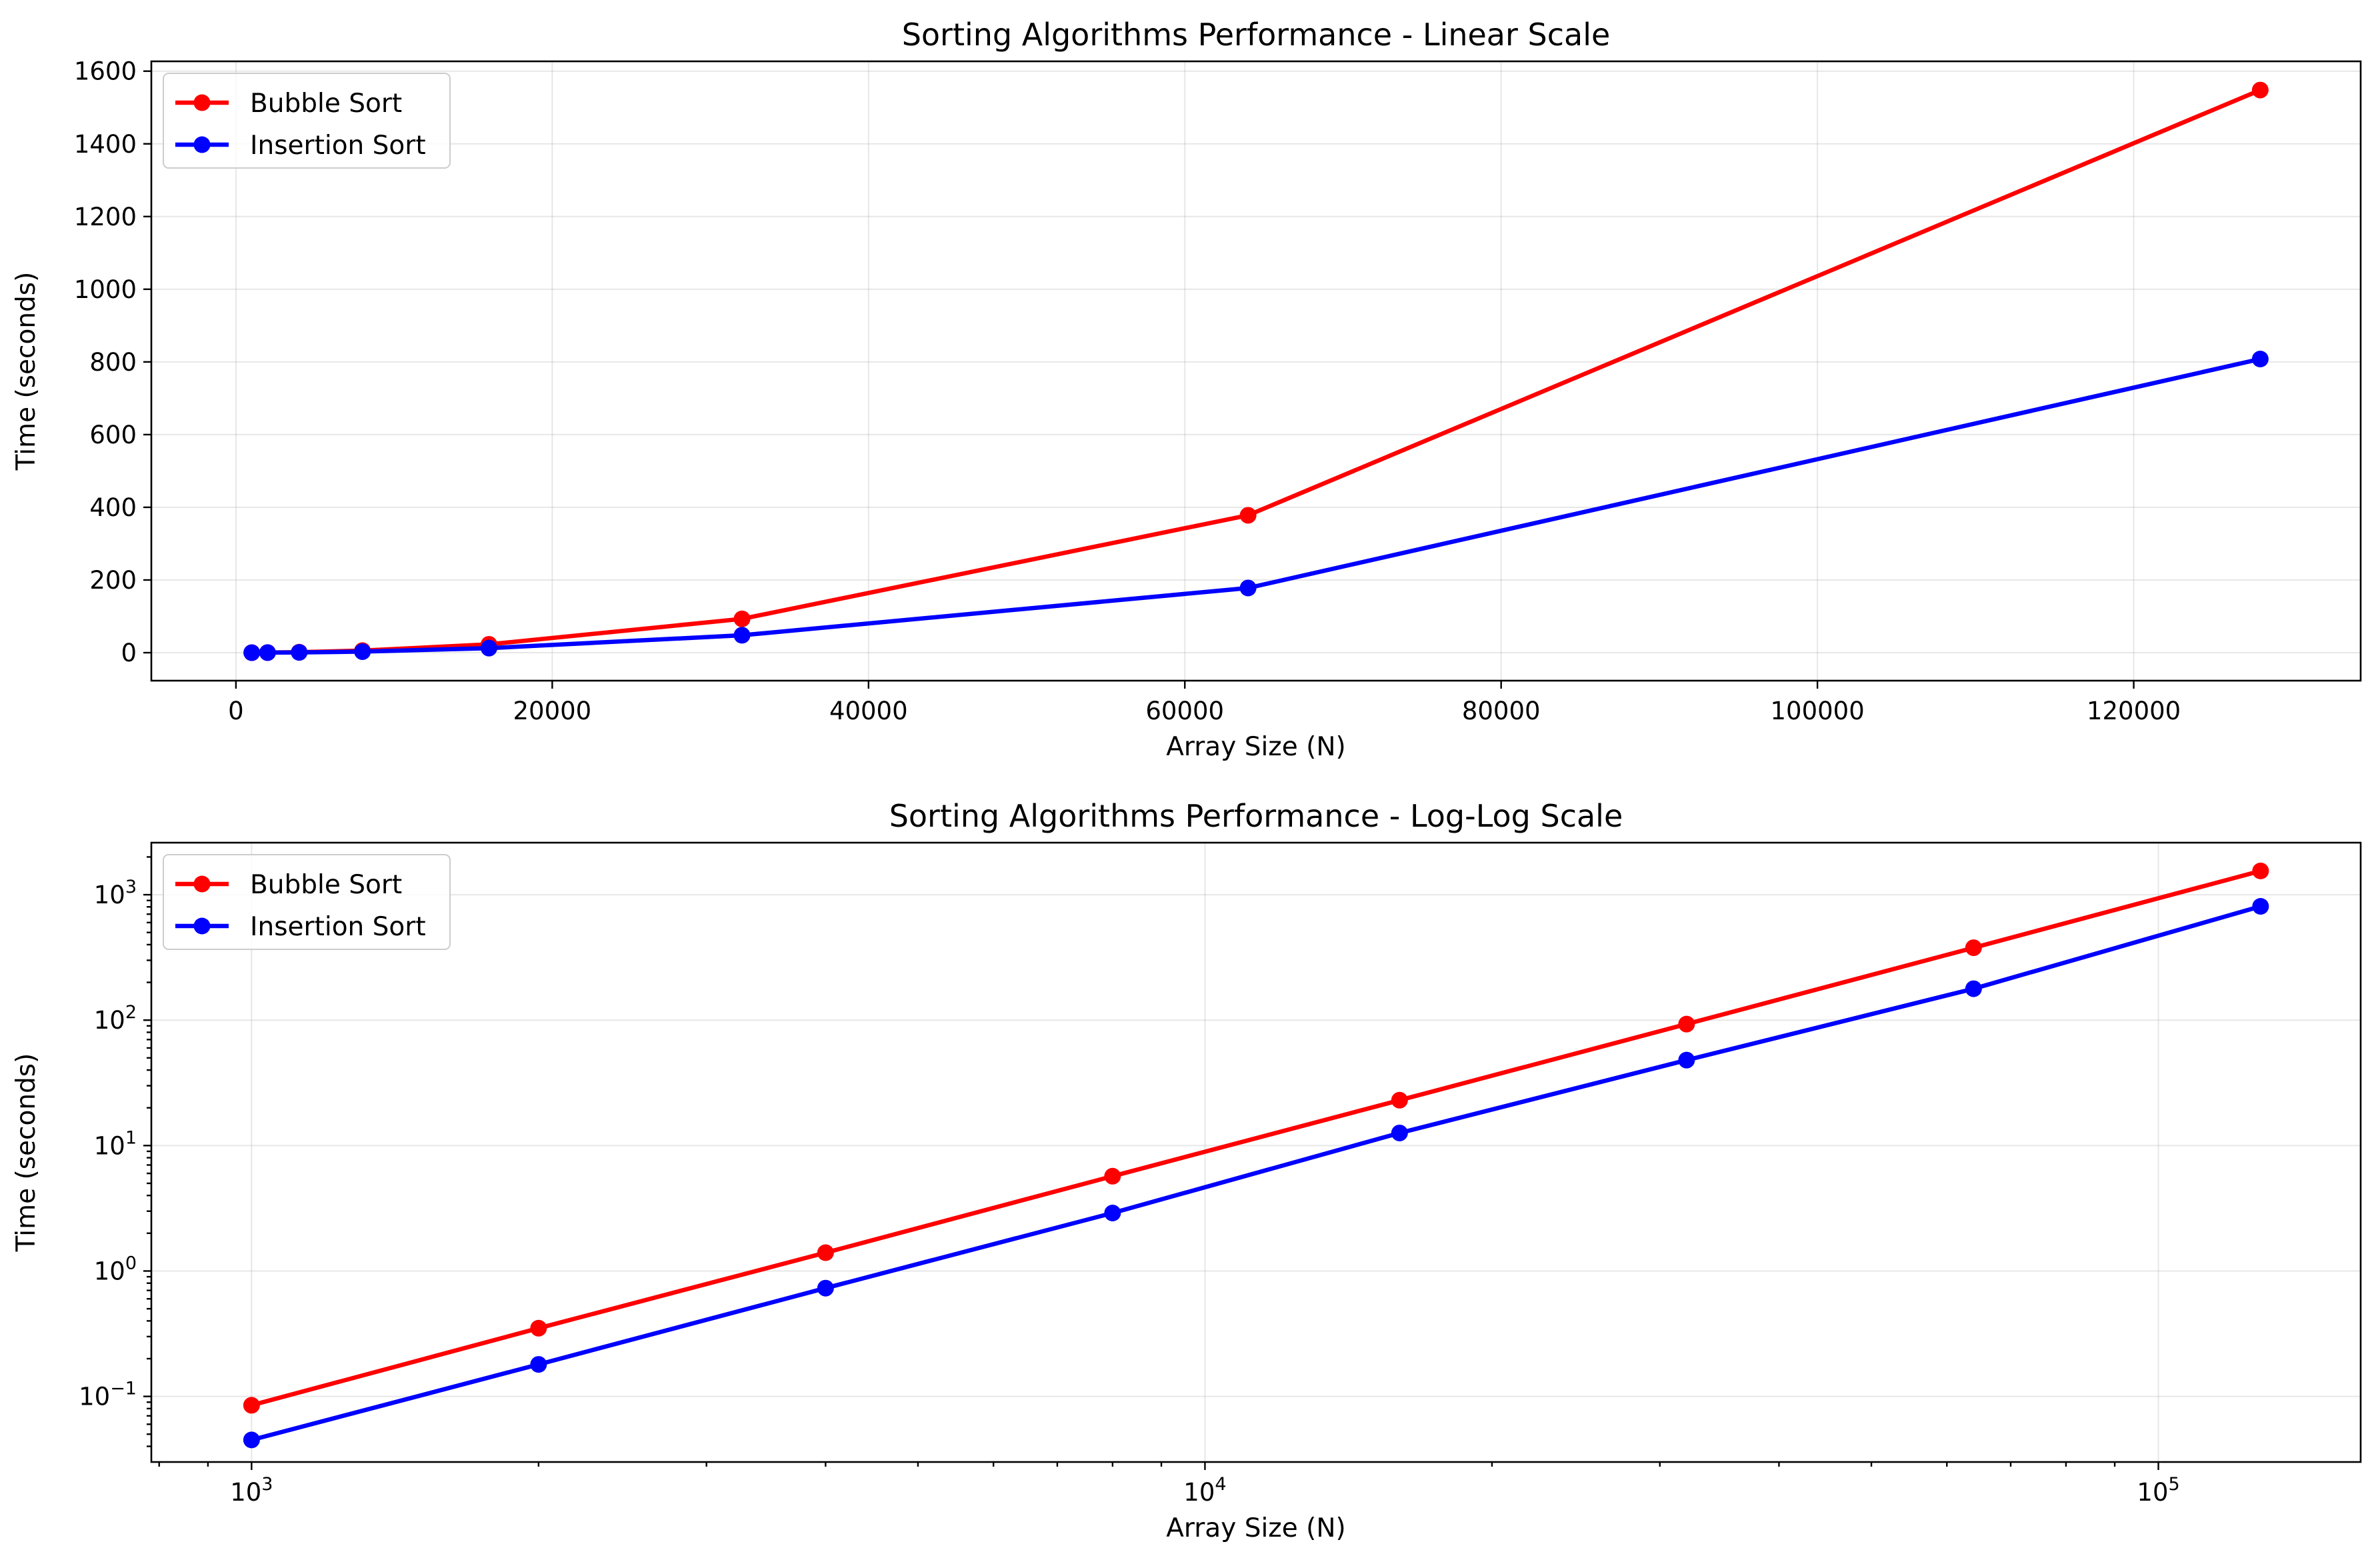 Image resolution: width=2380 pixels, height=1568 pixels. Describe the element at coordinates (2158, 1490) in the screenshot. I see `x-tick-label: 10⁵` at that location.